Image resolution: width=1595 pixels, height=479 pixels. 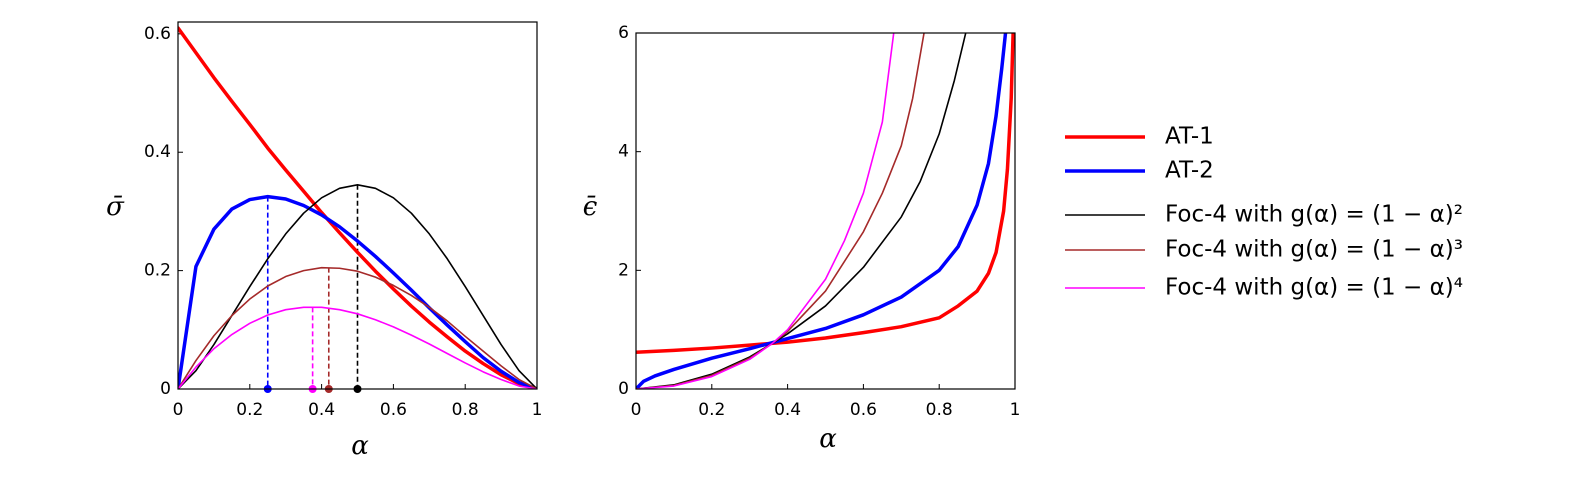 What do you see at coordinates (1314, 250) in the screenshot?
I see `legend-label: Foc-4 with g(α) = (1 − α)³` at bounding box center [1314, 250].